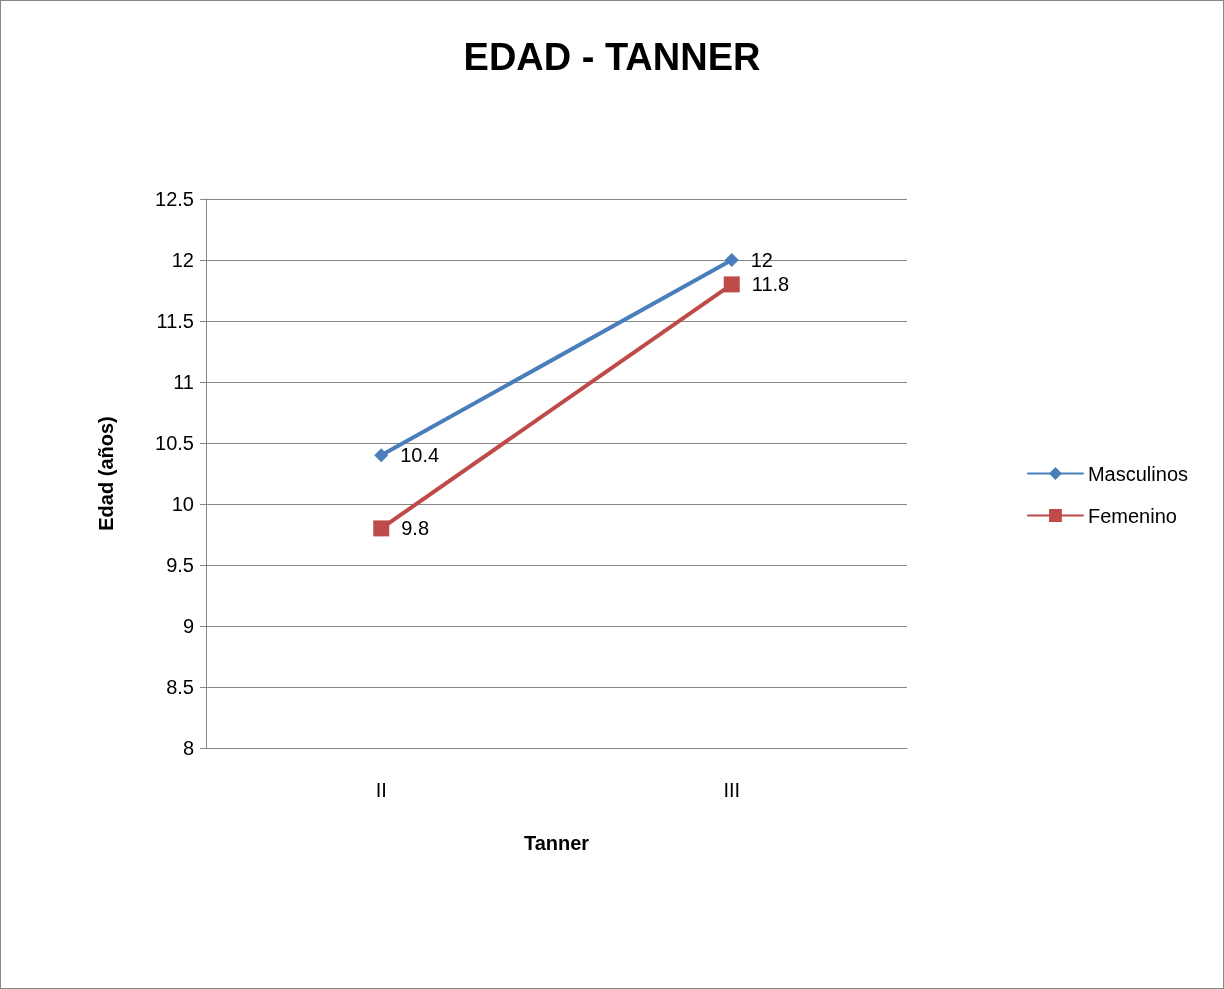 This screenshot has width=1224, height=989. What do you see at coordinates (174, 199) in the screenshot?
I see `y-tick-label: 12.5` at bounding box center [174, 199].